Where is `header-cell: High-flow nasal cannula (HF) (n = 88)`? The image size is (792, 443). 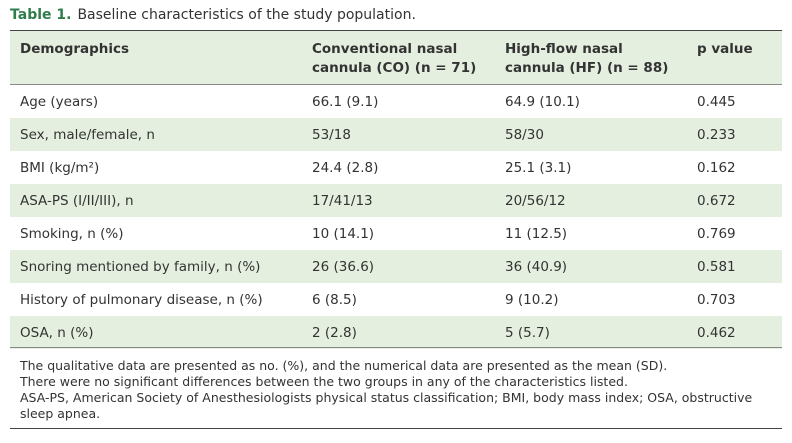 header-cell: High-flow nasal cannula (HF) (n = 88) is located at coordinates (591, 57).